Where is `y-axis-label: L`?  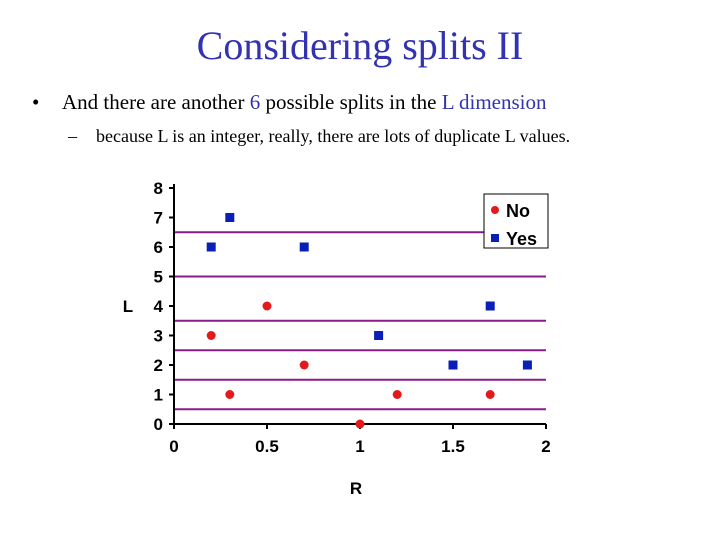
y-axis-label: L is located at coordinates (128, 306).